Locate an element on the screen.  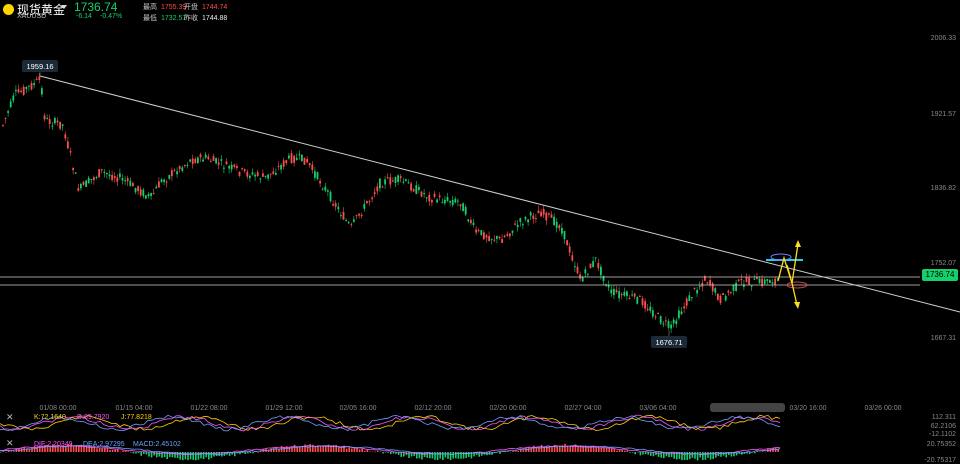
symbol-name: 现货黄金 is located at coordinates (41, 10).